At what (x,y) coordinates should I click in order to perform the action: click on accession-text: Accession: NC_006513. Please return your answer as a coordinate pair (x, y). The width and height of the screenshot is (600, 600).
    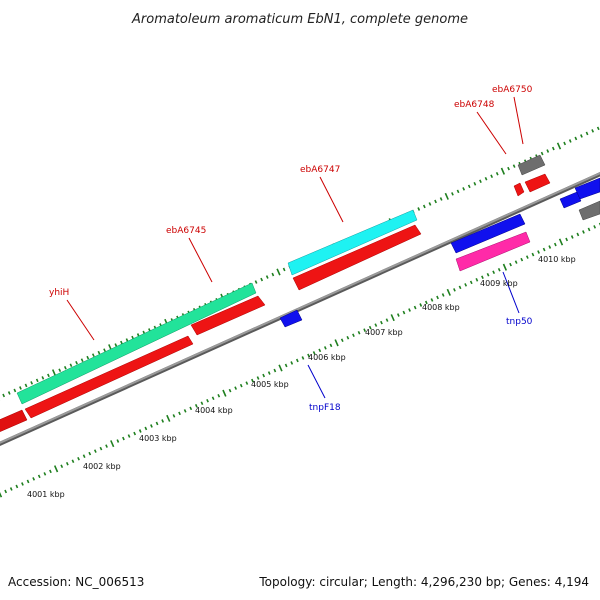
    Looking at the image, I should click on (76, 582).